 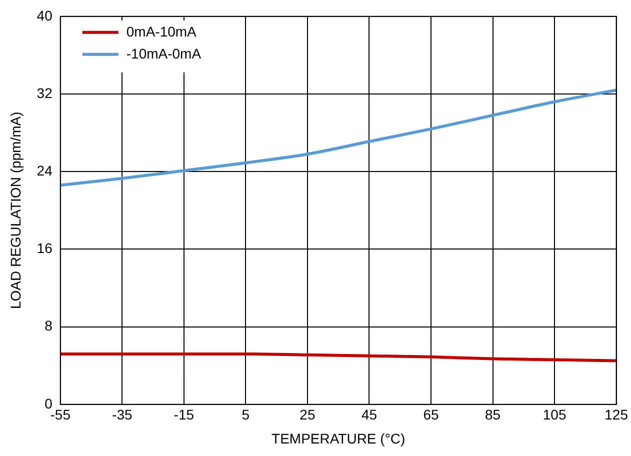 What do you see at coordinates (308, 414) in the screenshot?
I see `x-tick-label: 25` at bounding box center [308, 414].